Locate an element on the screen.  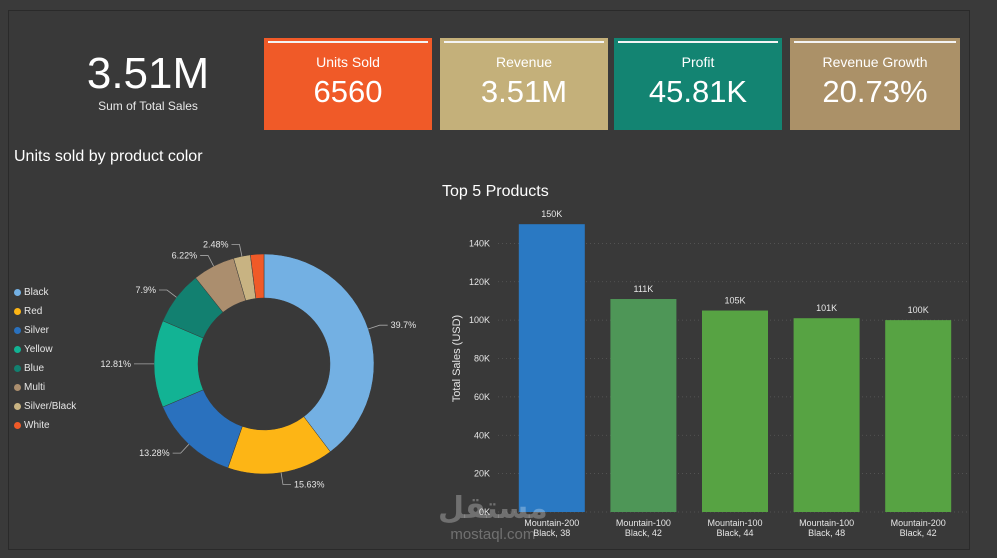
legend-label: Yellow is located at coordinates (38, 349).